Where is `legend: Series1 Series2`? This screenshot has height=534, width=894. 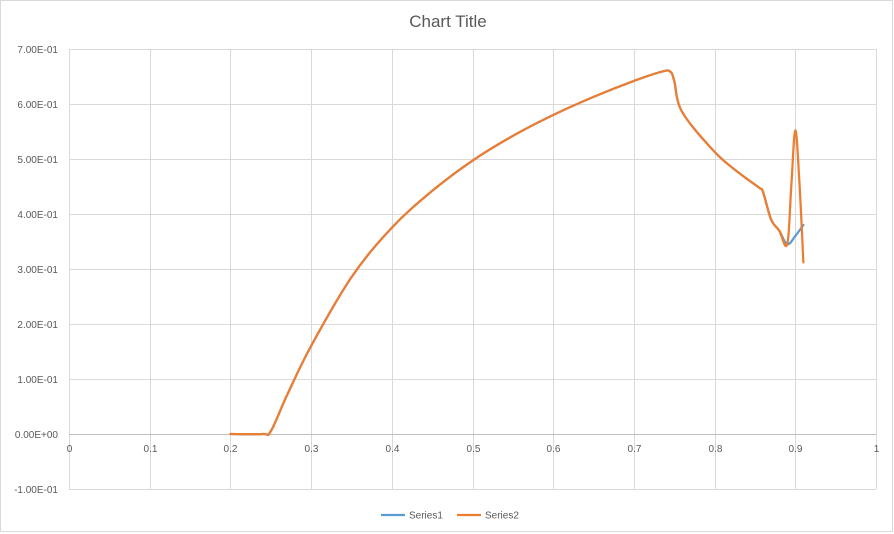
legend: Series1 Series2 is located at coordinates (450, 516).